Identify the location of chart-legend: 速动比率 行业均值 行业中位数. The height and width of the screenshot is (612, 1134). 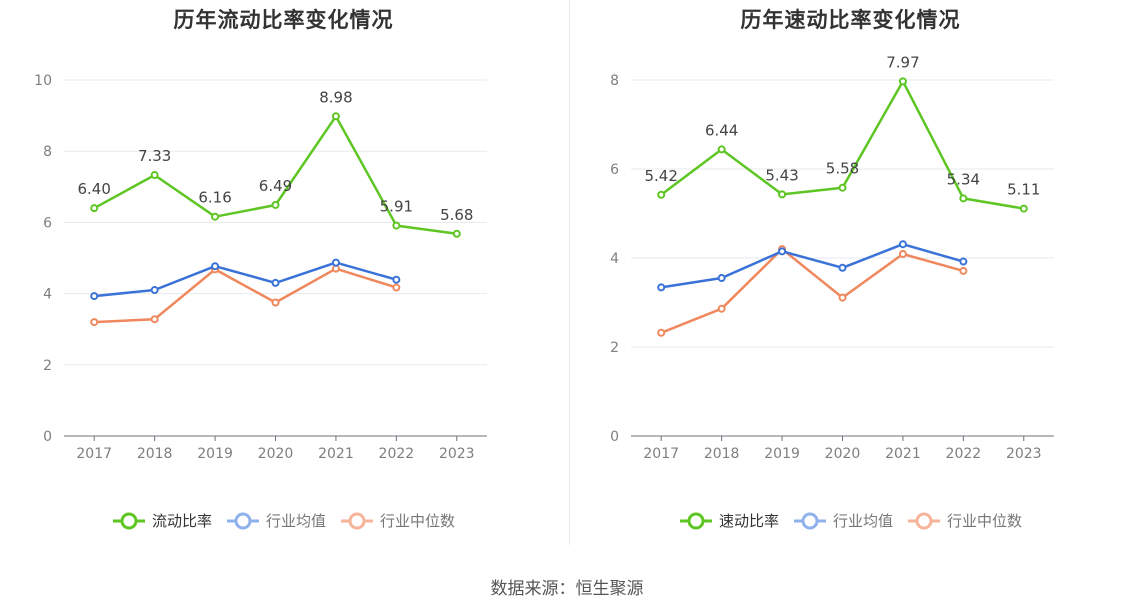
(850, 520).